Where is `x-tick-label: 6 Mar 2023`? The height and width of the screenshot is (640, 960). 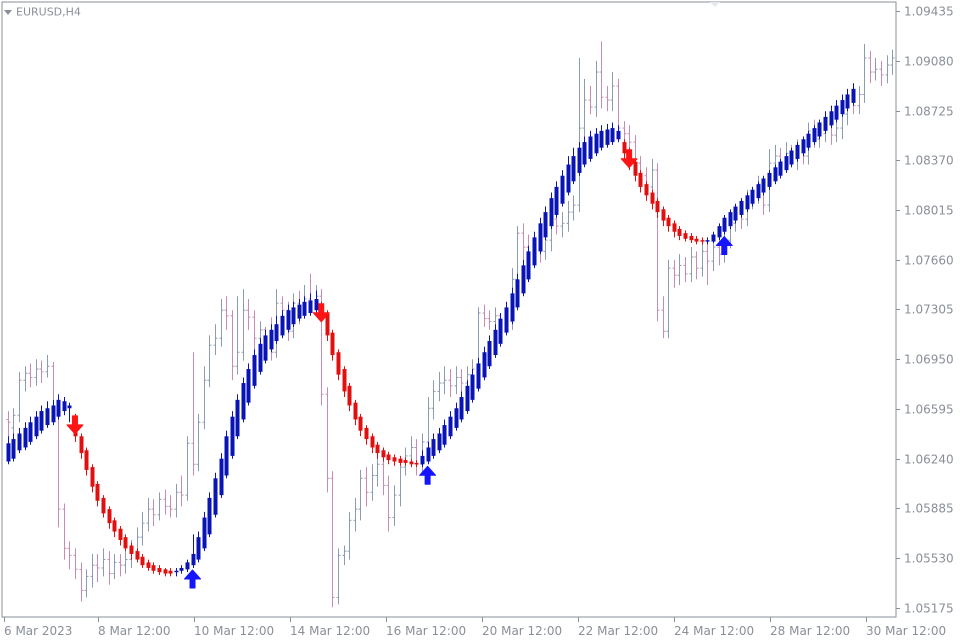
x-tick-label: 6 Mar 2023 is located at coordinates (38, 631).